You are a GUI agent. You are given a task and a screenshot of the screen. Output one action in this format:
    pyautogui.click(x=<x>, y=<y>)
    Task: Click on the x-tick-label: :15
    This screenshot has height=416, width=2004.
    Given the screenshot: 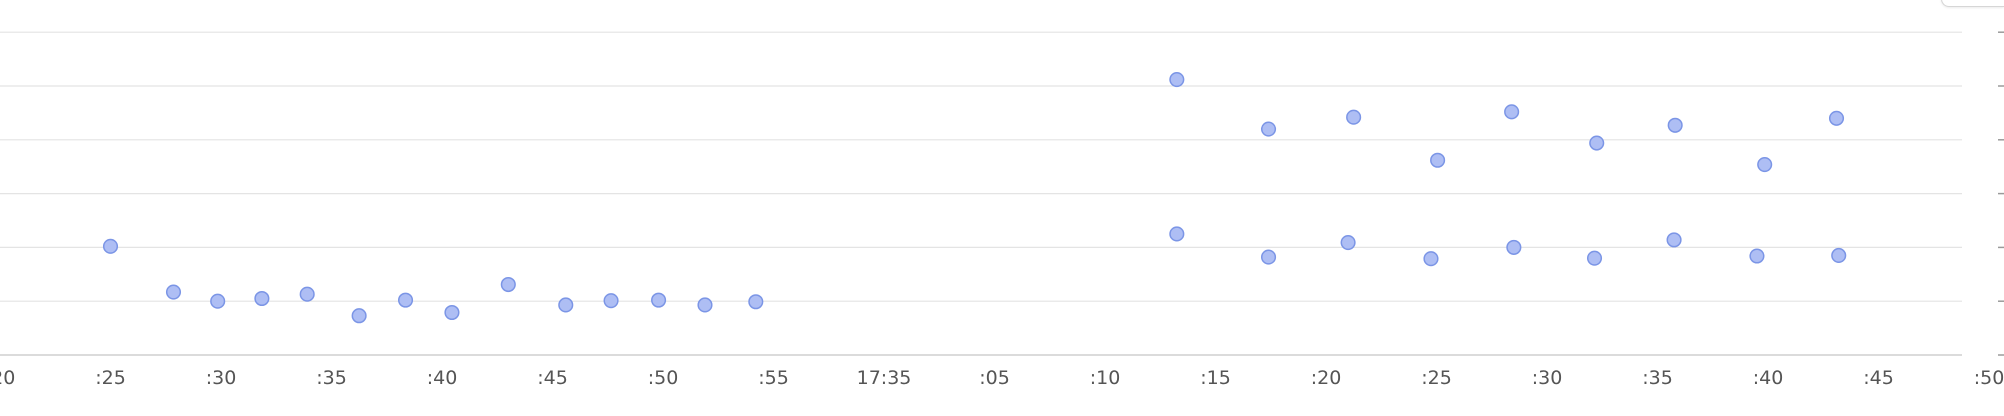 What is the action you would take?
    pyautogui.click(x=1215, y=378)
    